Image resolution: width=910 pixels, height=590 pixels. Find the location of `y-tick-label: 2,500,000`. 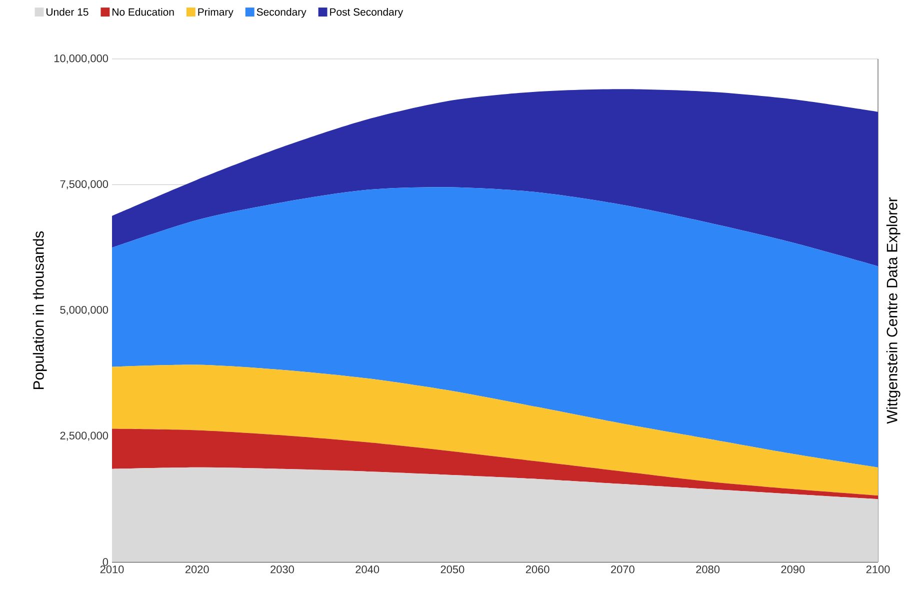

y-tick-label: 2,500,000 is located at coordinates (84, 436).